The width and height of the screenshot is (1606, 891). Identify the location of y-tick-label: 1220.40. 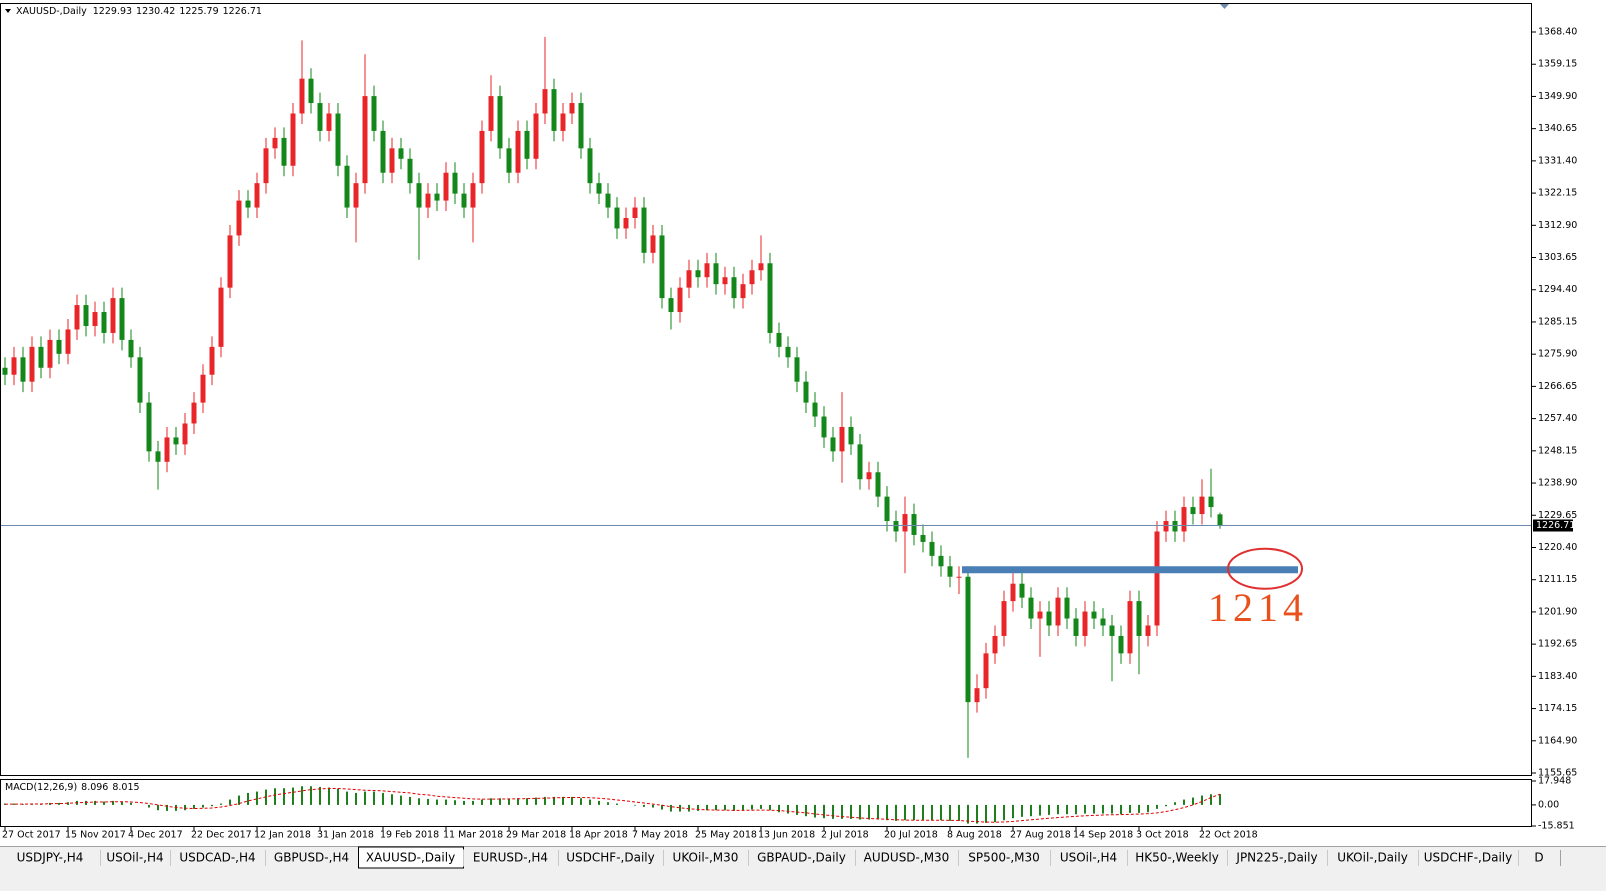
(1557, 547).